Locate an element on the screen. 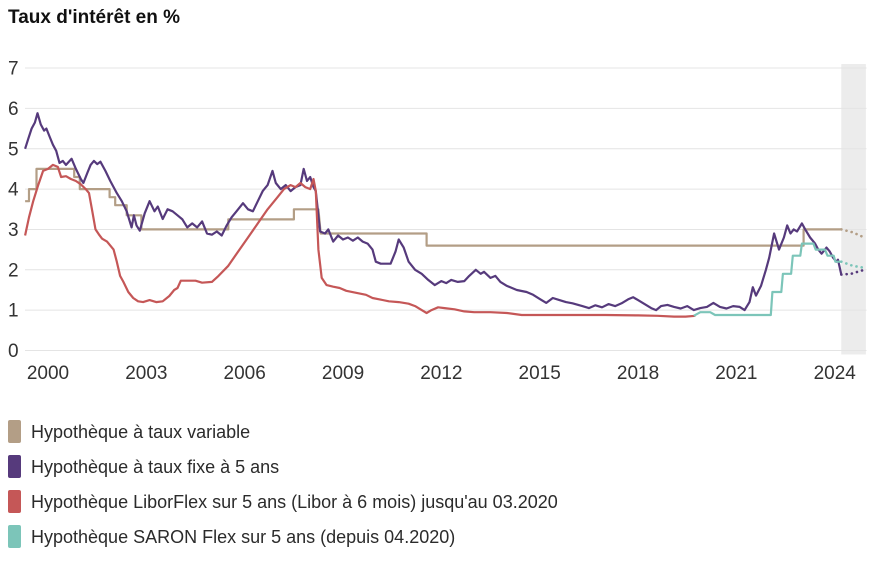  y-tick-label: 4 is located at coordinates (13, 190).